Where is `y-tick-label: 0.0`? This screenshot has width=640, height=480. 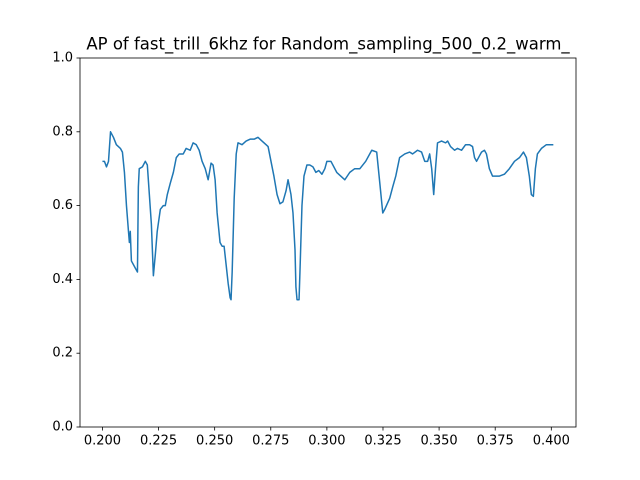
y-tick-label: 0.0 is located at coordinates (62, 427).